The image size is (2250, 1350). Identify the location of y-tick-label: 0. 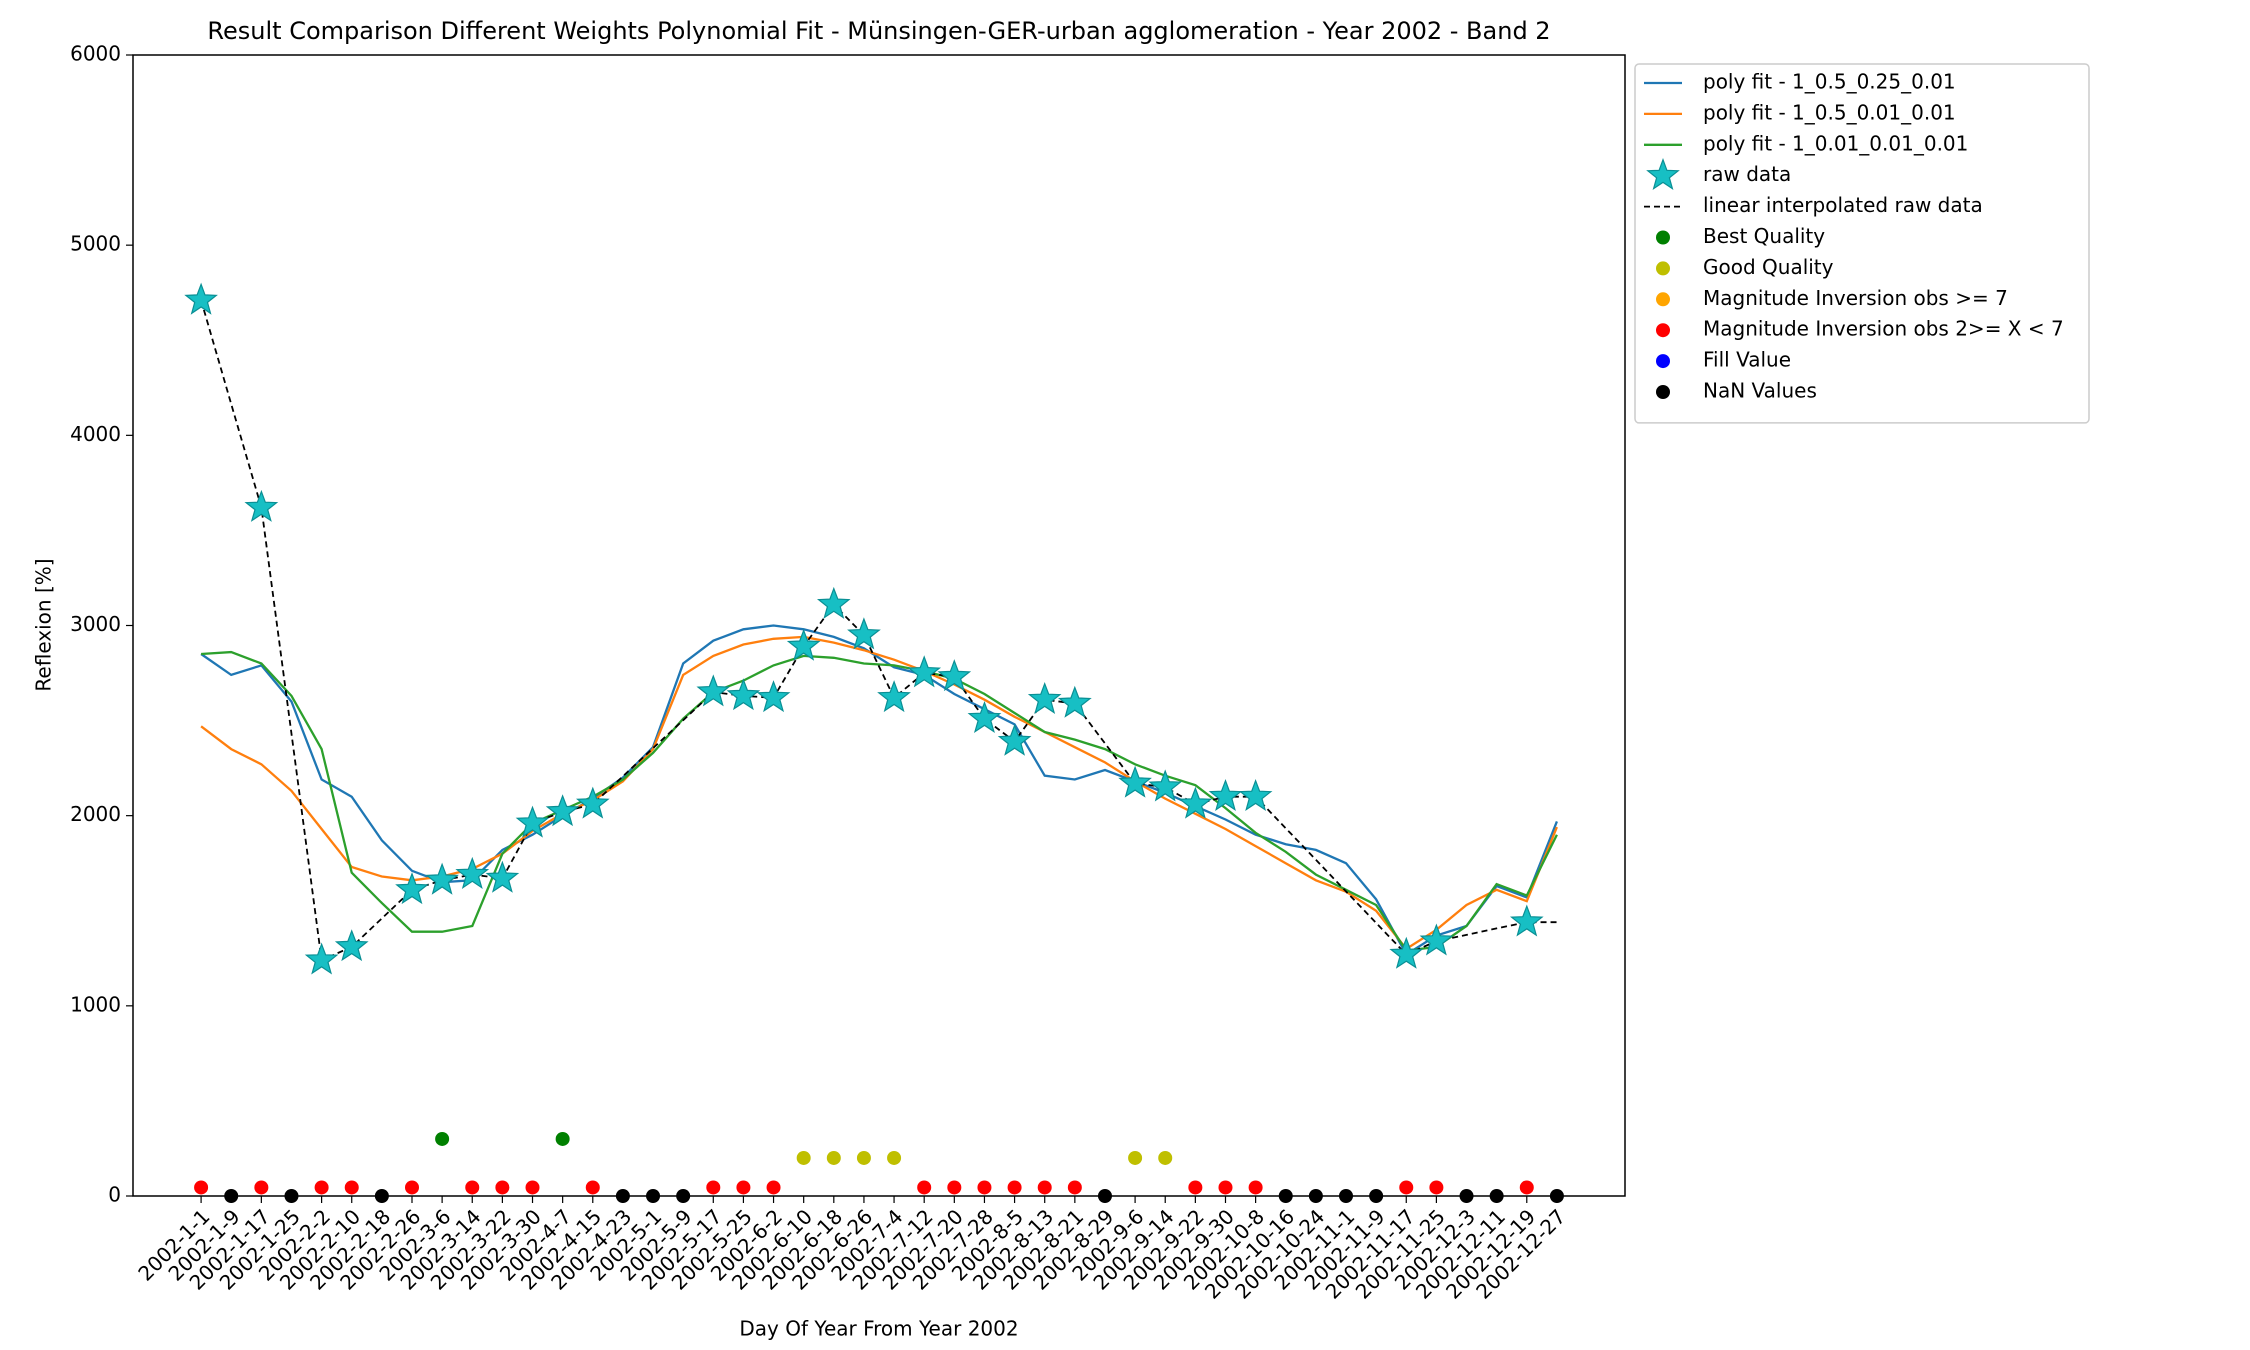
(114, 1195).